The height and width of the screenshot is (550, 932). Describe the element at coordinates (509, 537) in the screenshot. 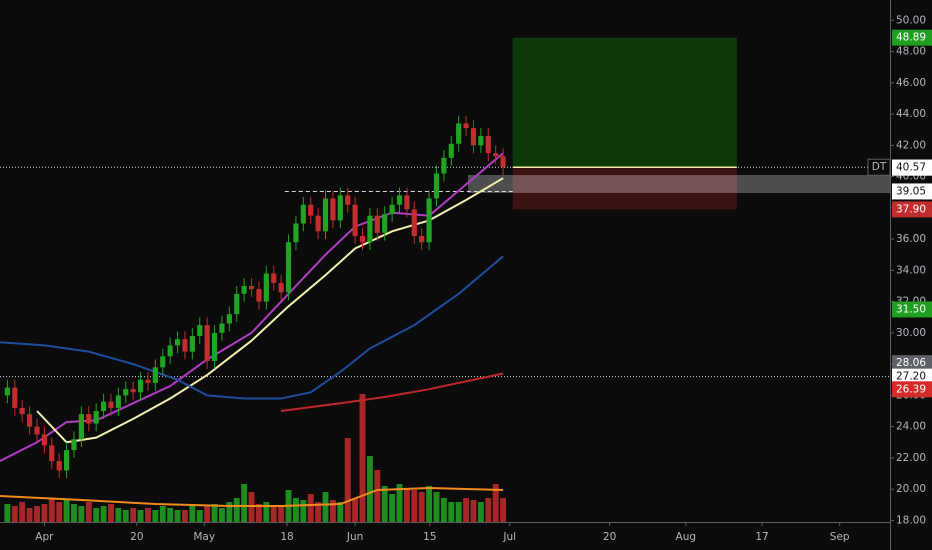

I see `x-tick-label: Jul` at that location.